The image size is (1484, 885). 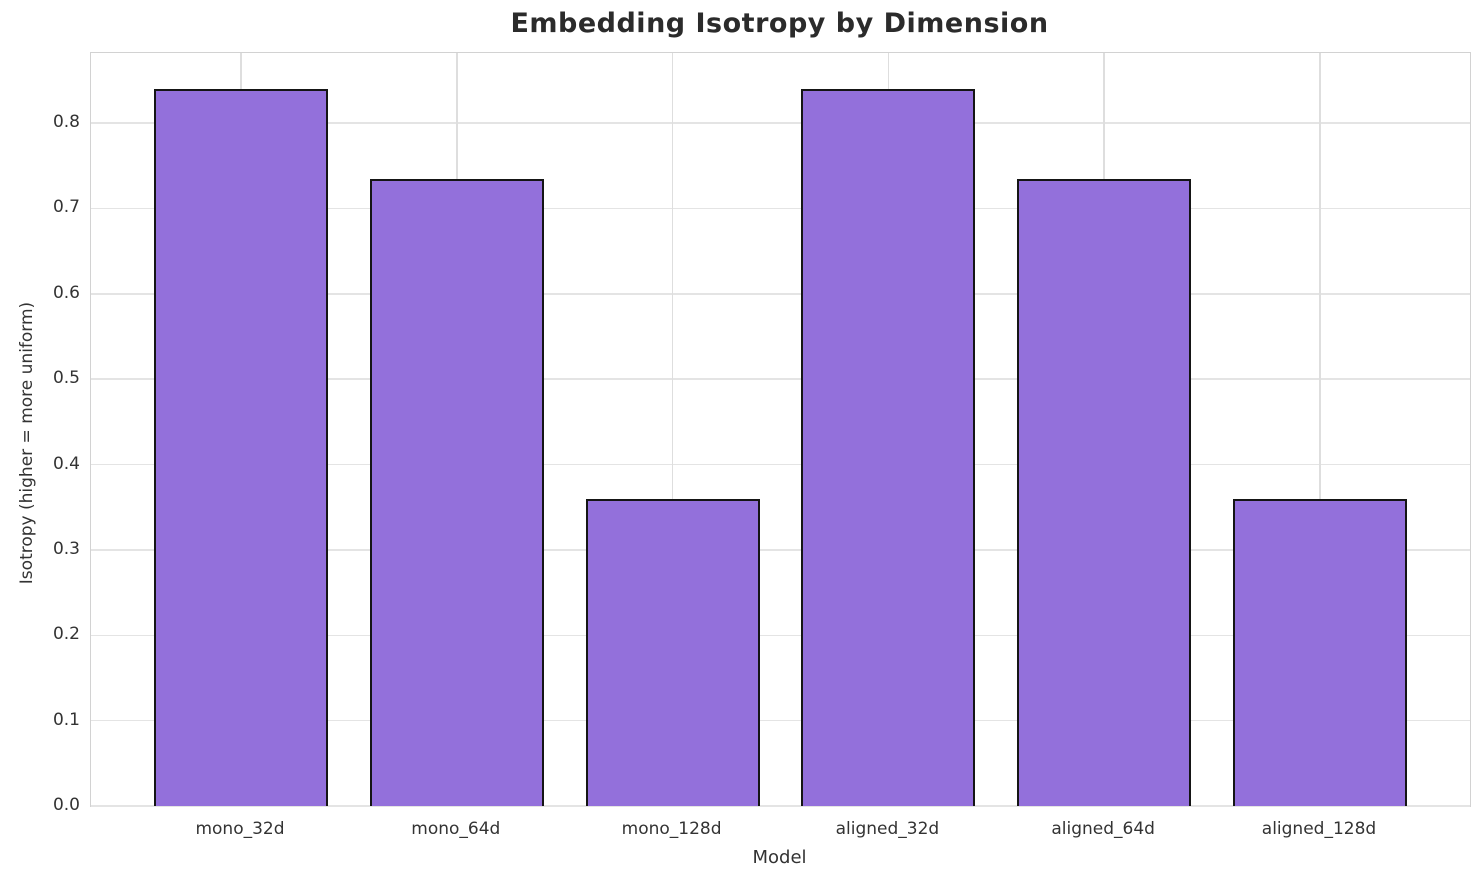 What do you see at coordinates (66, 292) in the screenshot?
I see `y-tick-label-0.6: 0.6` at bounding box center [66, 292].